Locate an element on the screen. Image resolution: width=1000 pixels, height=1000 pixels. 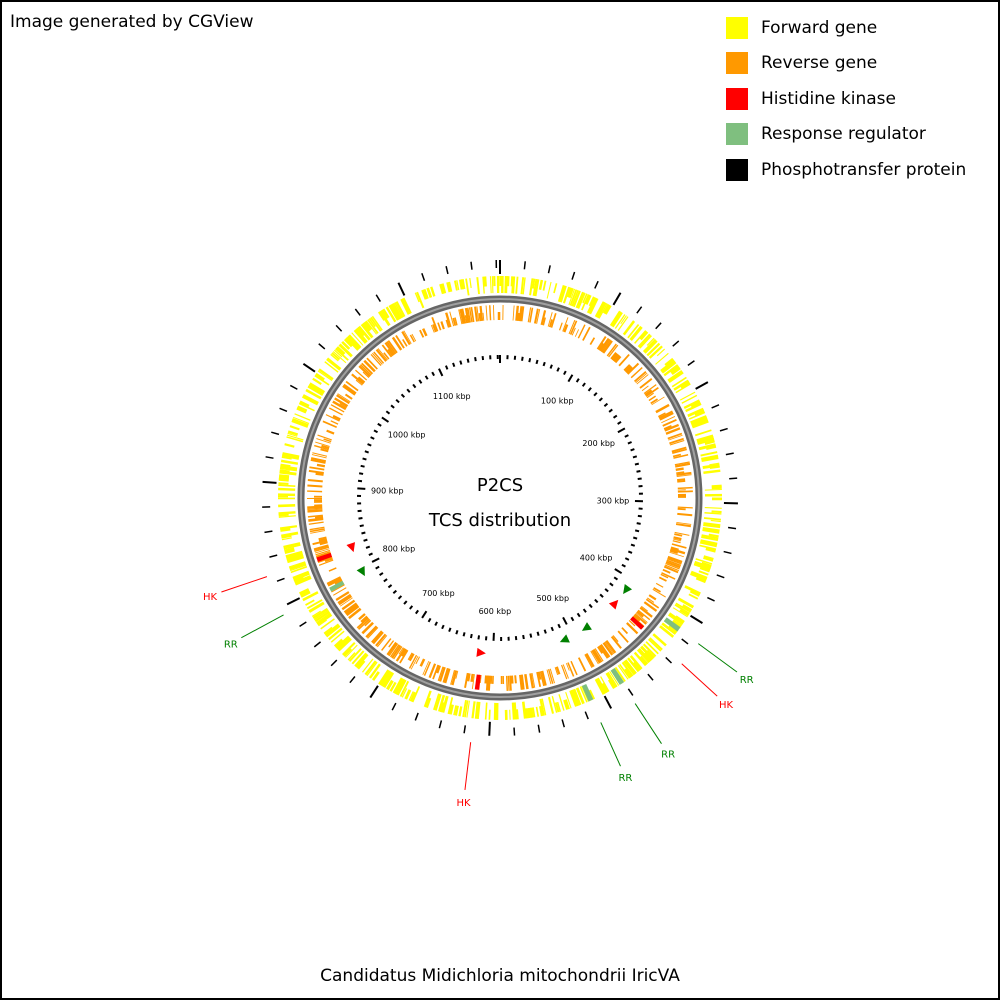
legend-swatch-reverse-gene is located at coordinates (737, 63).